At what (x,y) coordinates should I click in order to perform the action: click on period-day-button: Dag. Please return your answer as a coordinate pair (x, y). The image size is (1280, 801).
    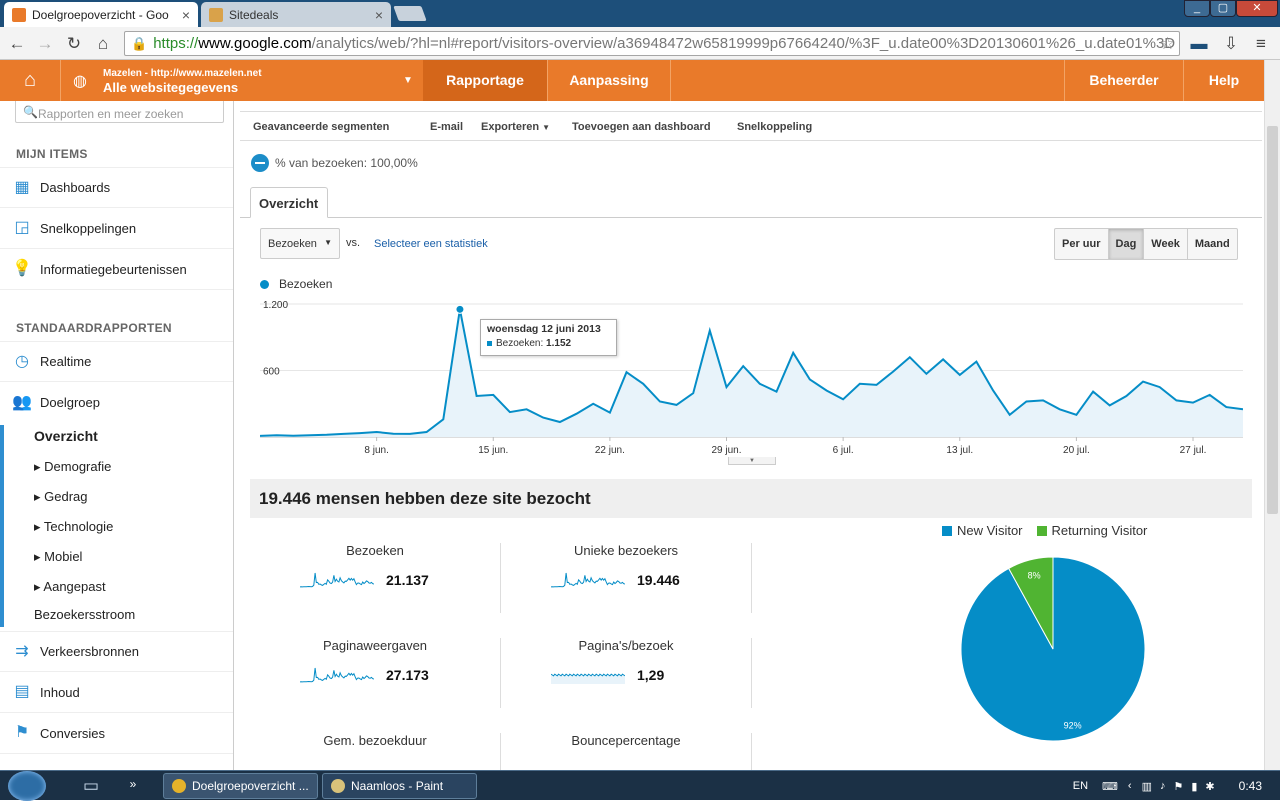
    Looking at the image, I should click on (1126, 244).